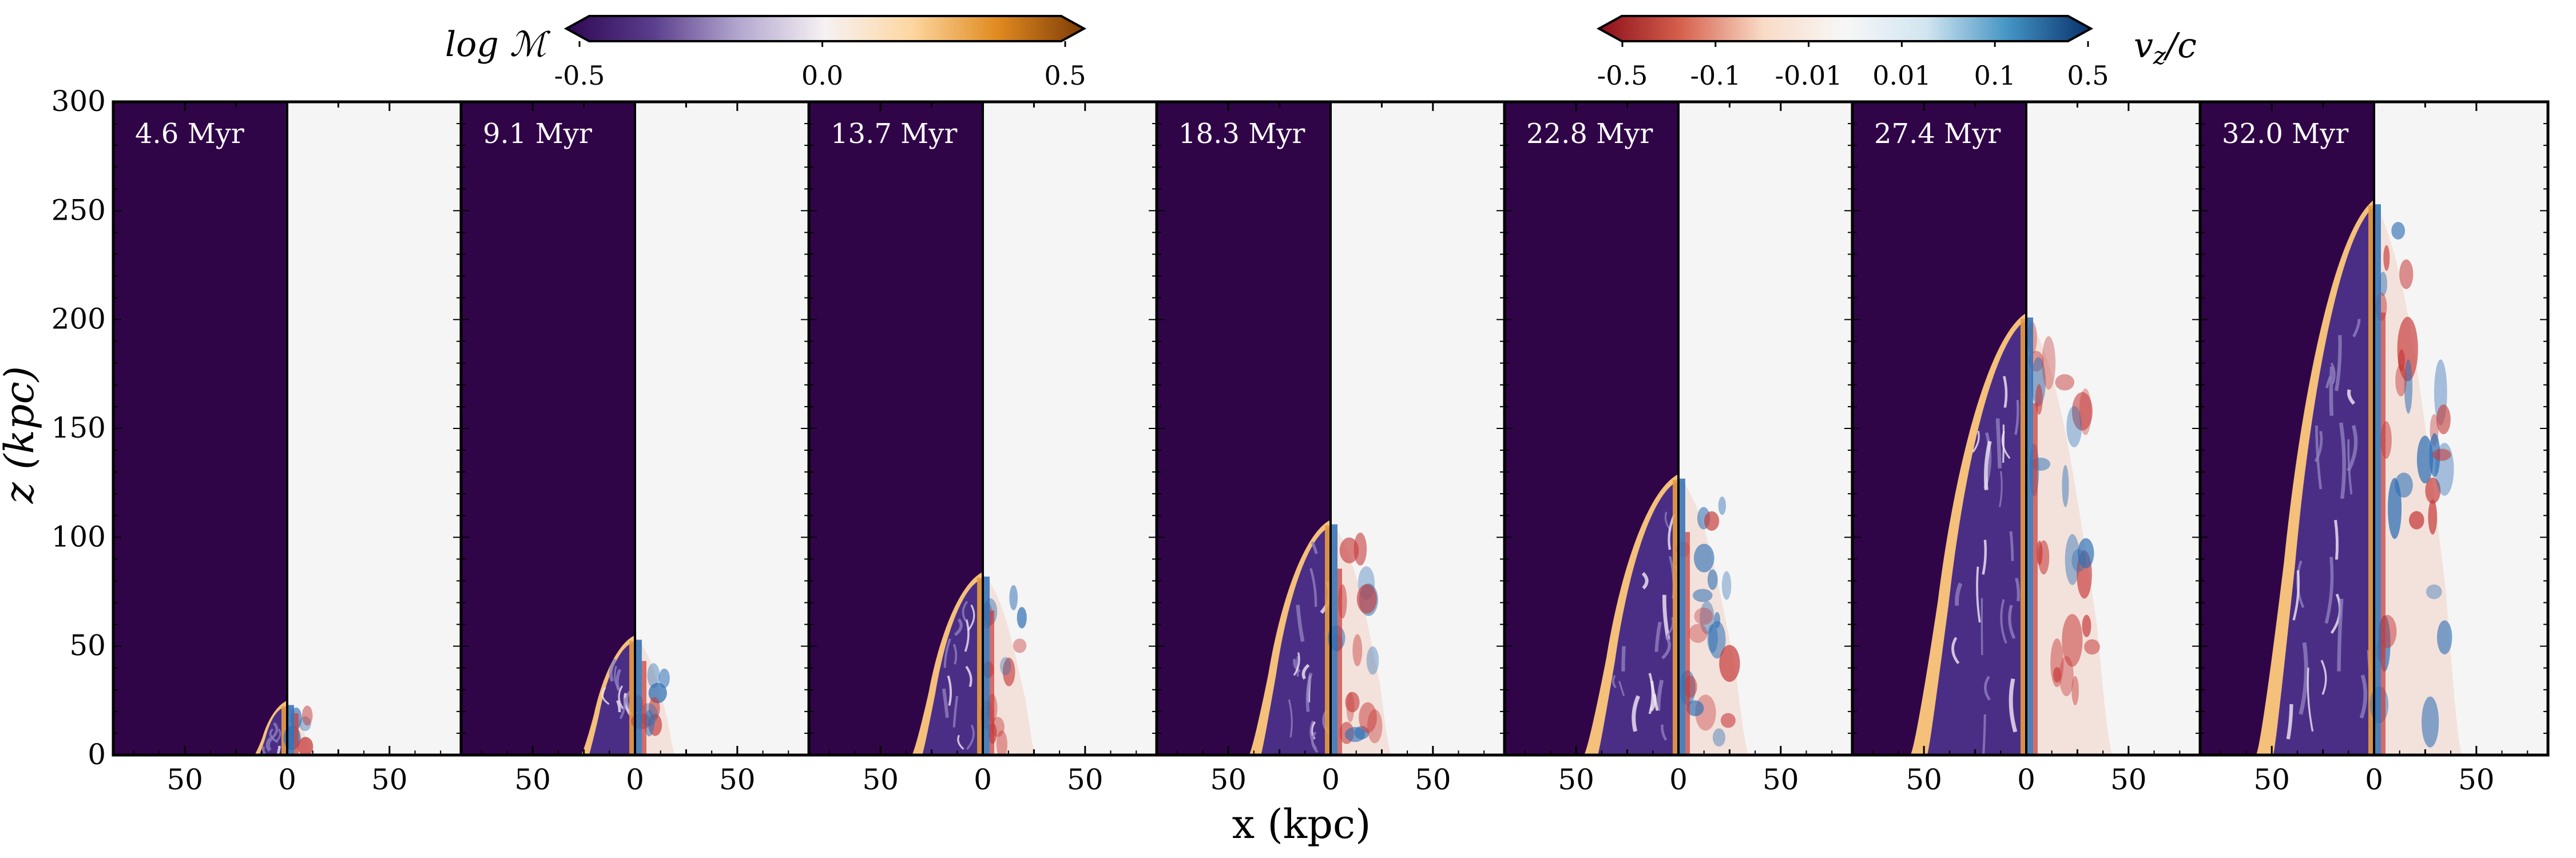 This screenshot has height=858, width=2576. I want to click on panel-time-label: 9.1 Myr, so click(537, 134).